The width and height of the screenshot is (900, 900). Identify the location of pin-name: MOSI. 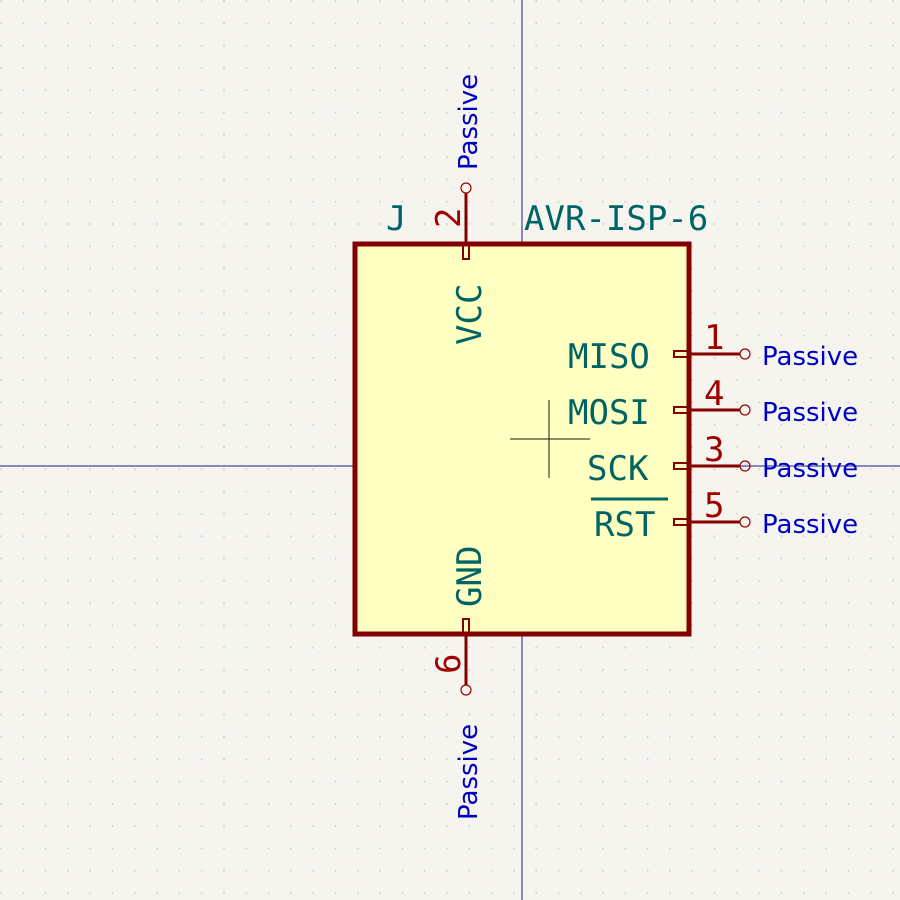
(609, 413).